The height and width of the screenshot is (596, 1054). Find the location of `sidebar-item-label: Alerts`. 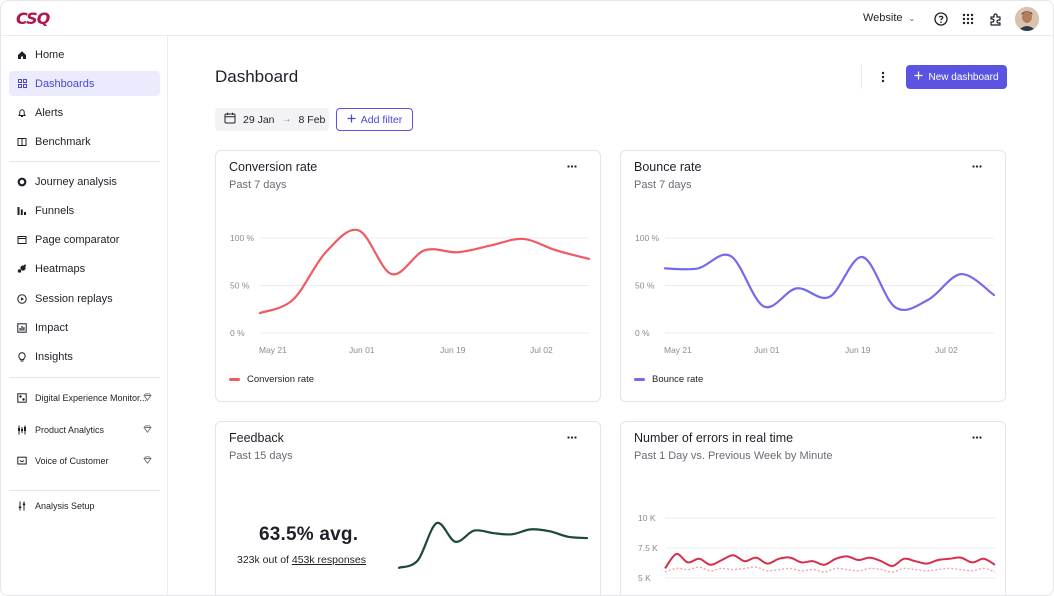

sidebar-item-label: Alerts is located at coordinates (49, 112).